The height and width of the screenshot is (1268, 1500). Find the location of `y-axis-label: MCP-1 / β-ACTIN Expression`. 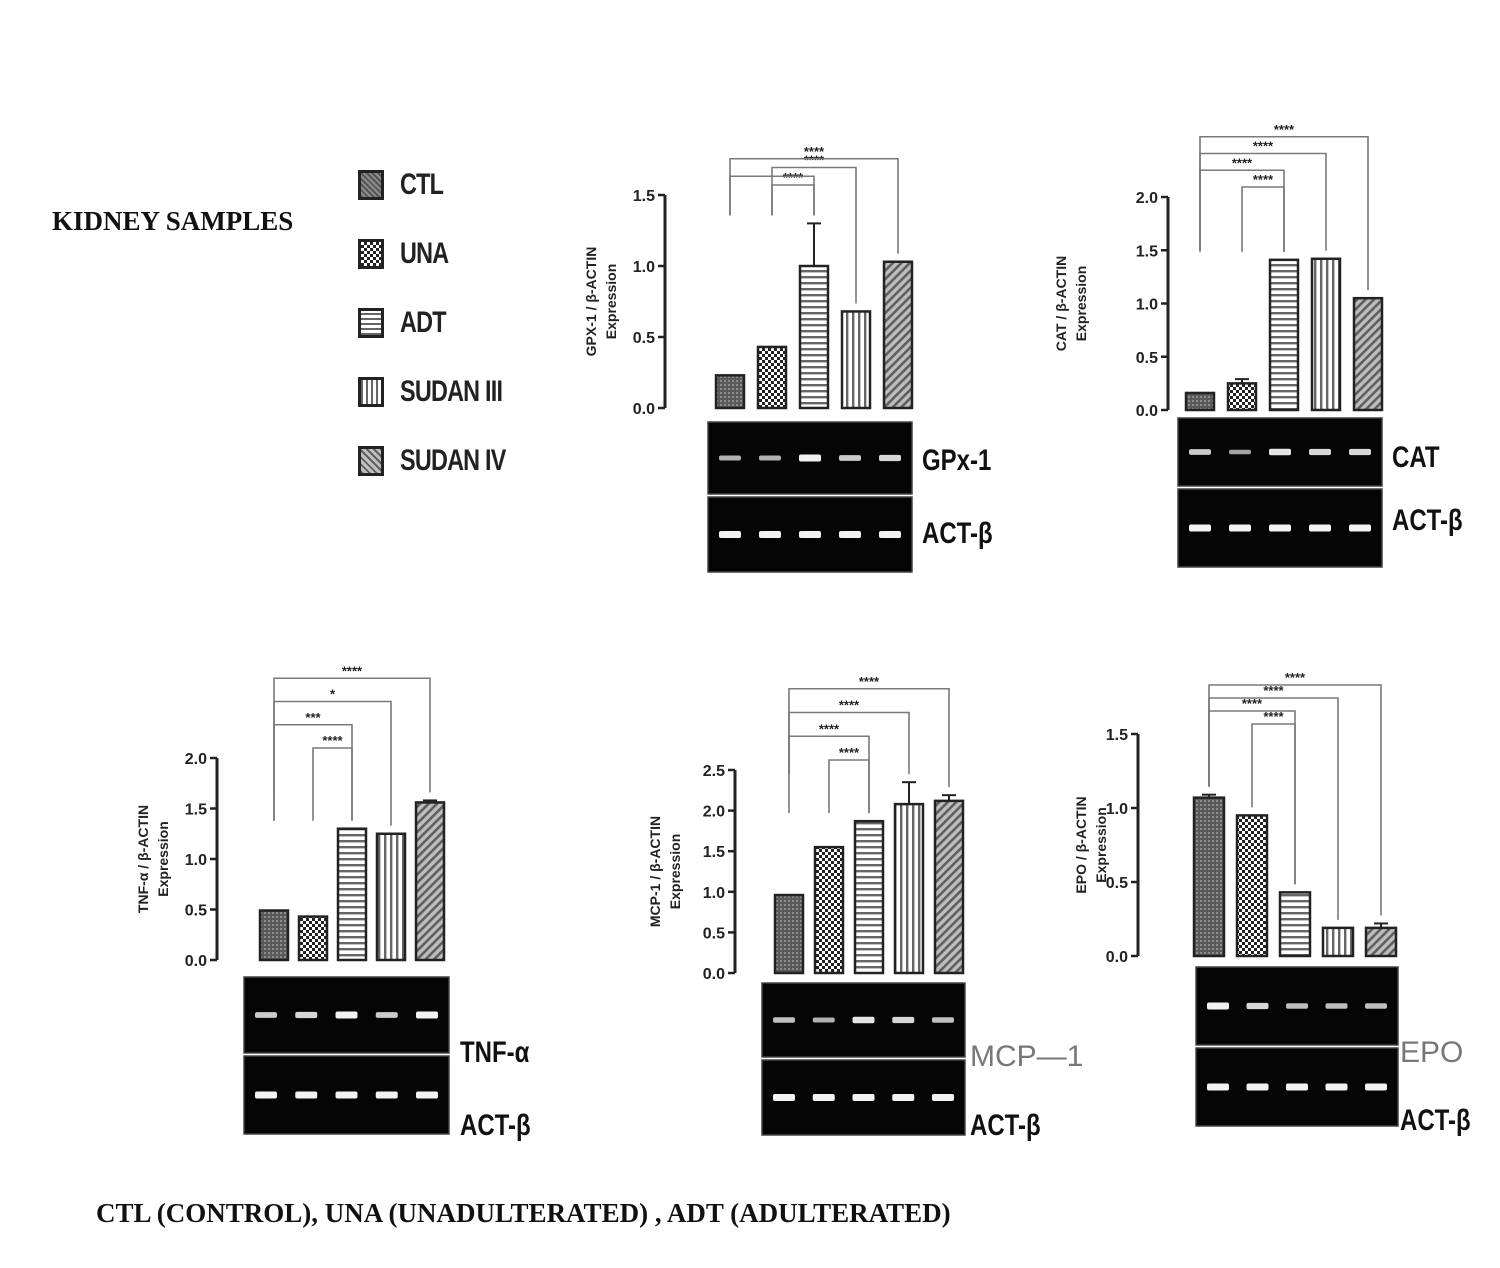

y-axis-label: MCP-1 / β-ACTIN Expression is located at coordinates (665, 871).